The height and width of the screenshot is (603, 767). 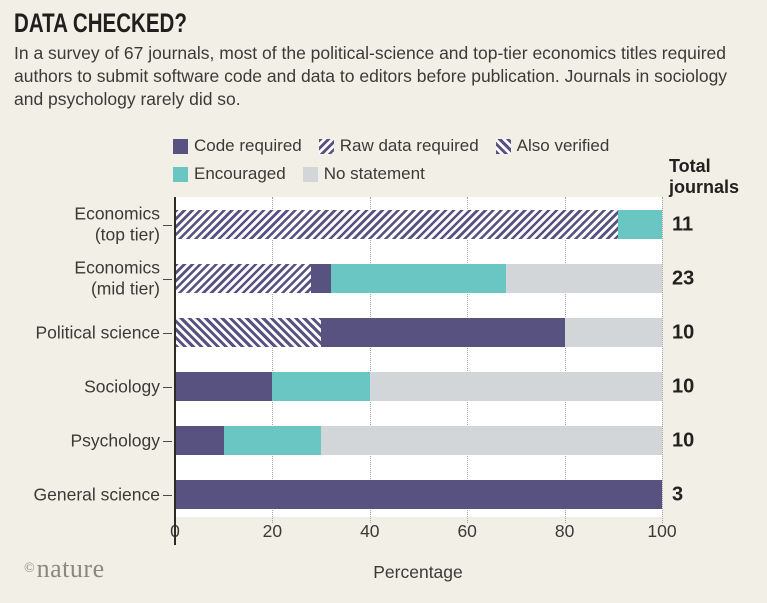 What do you see at coordinates (98, 331) in the screenshot?
I see `category-label-line: Political science` at bounding box center [98, 331].